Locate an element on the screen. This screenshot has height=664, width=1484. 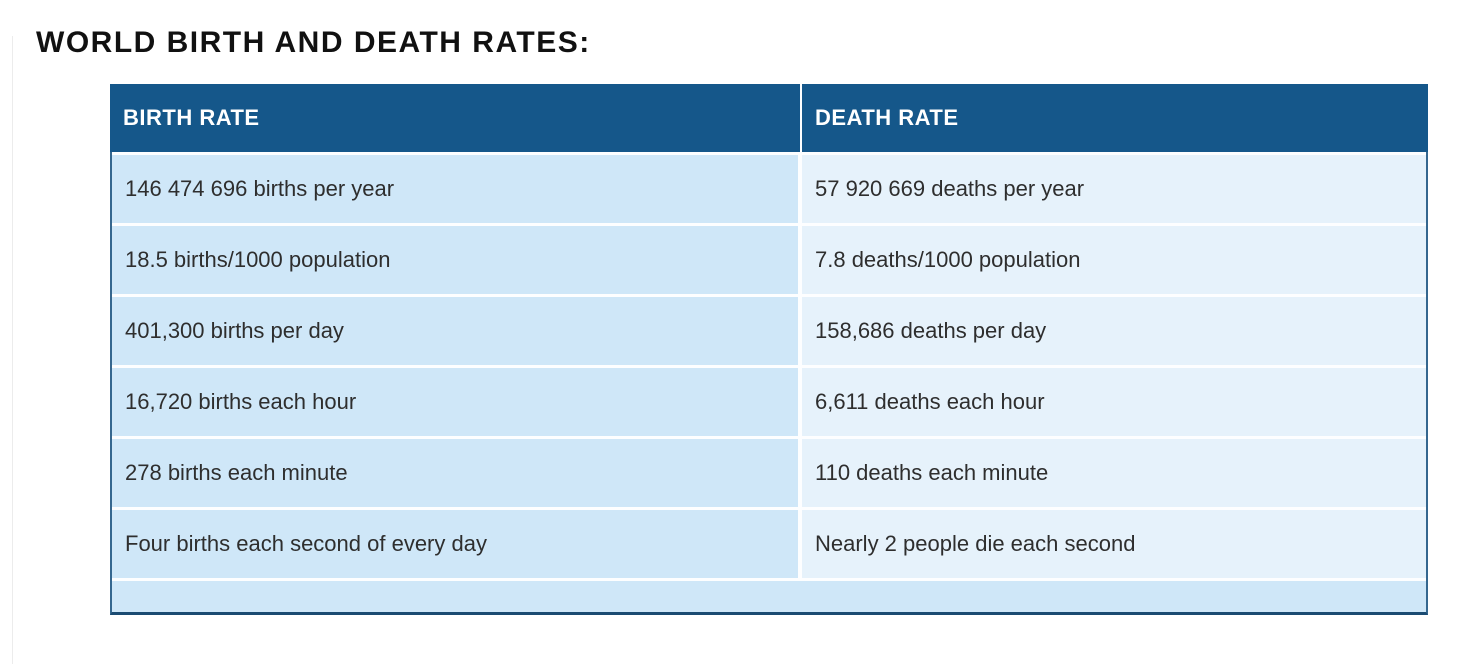
death-rate-cell: Nearly 2 people die each second is located at coordinates (1114, 544).